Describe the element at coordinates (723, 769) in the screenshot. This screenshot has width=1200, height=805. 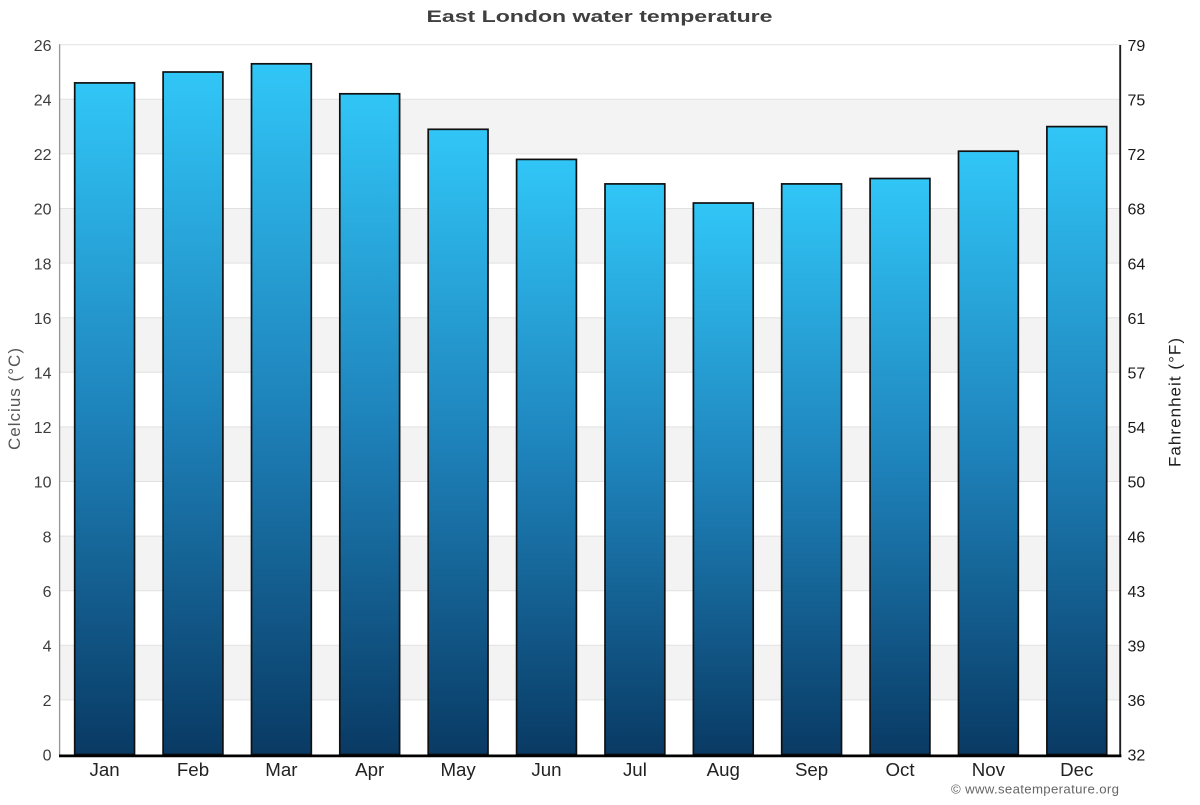
I see `svg-text: Aug` at that location.